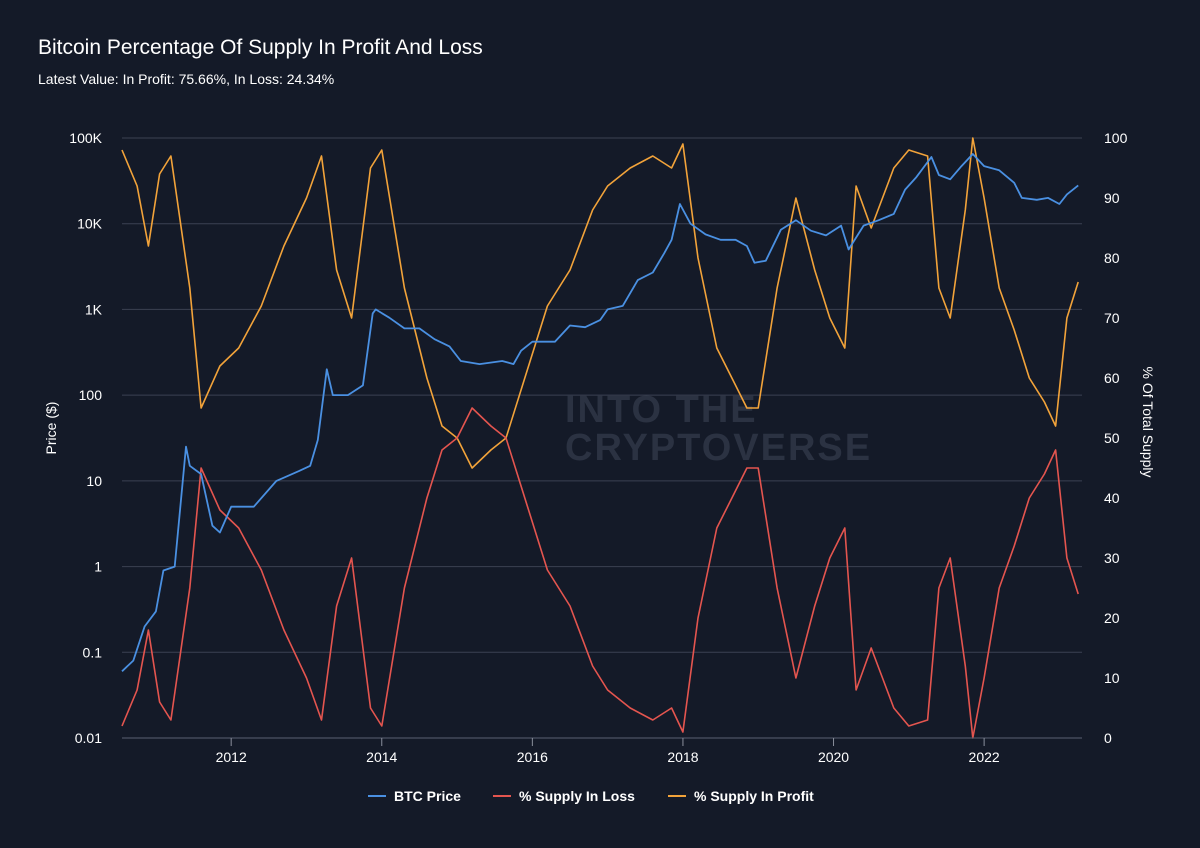 The width and height of the screenshot is (1200, 848). What do you see at coordinates (532, 757) in the screenshot?
I see `x-tick-label: 2016` at bounding box center [532, 757].